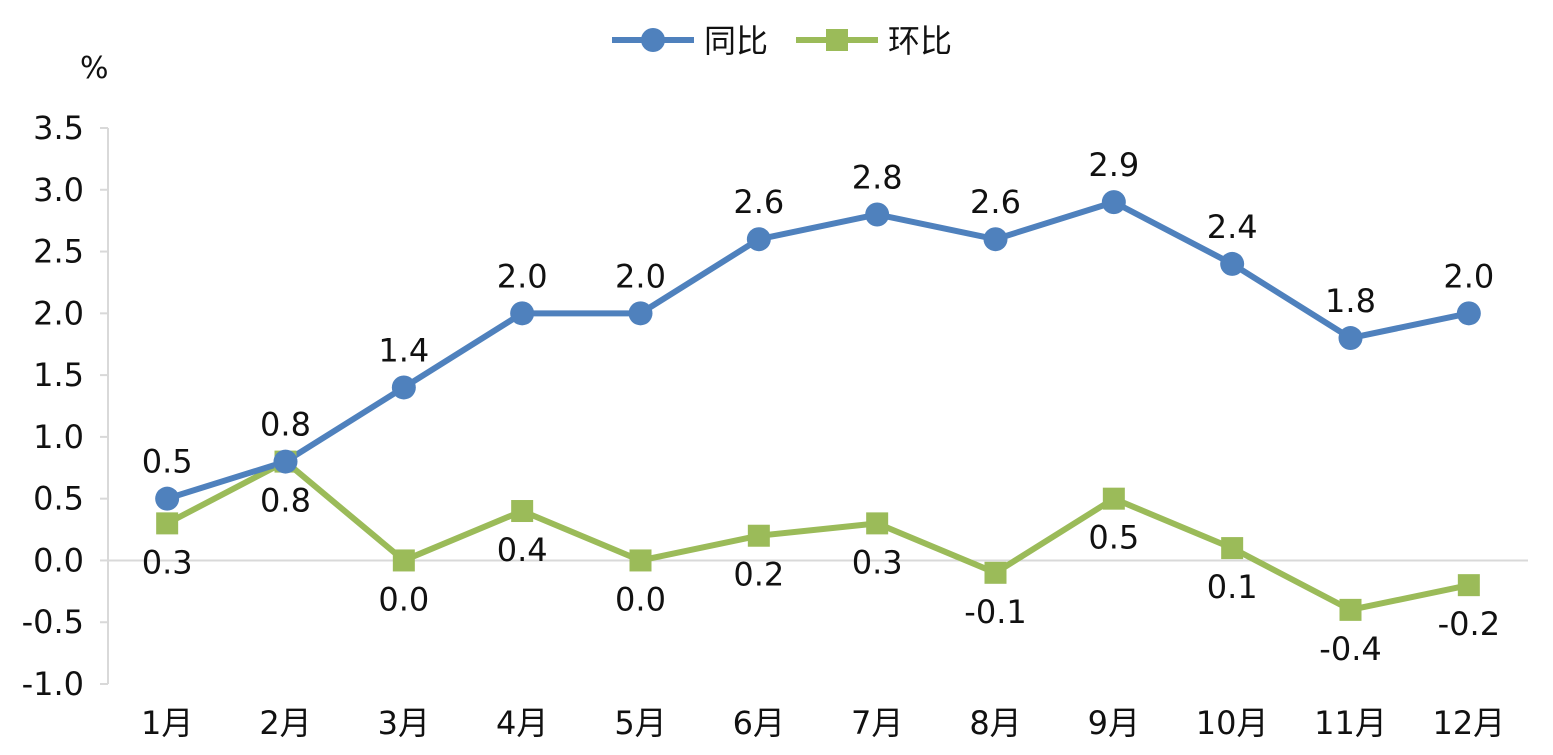 This screenshot has height=755, width=1553. I want to click on x-tick-label: 8月, so click(995, 723).